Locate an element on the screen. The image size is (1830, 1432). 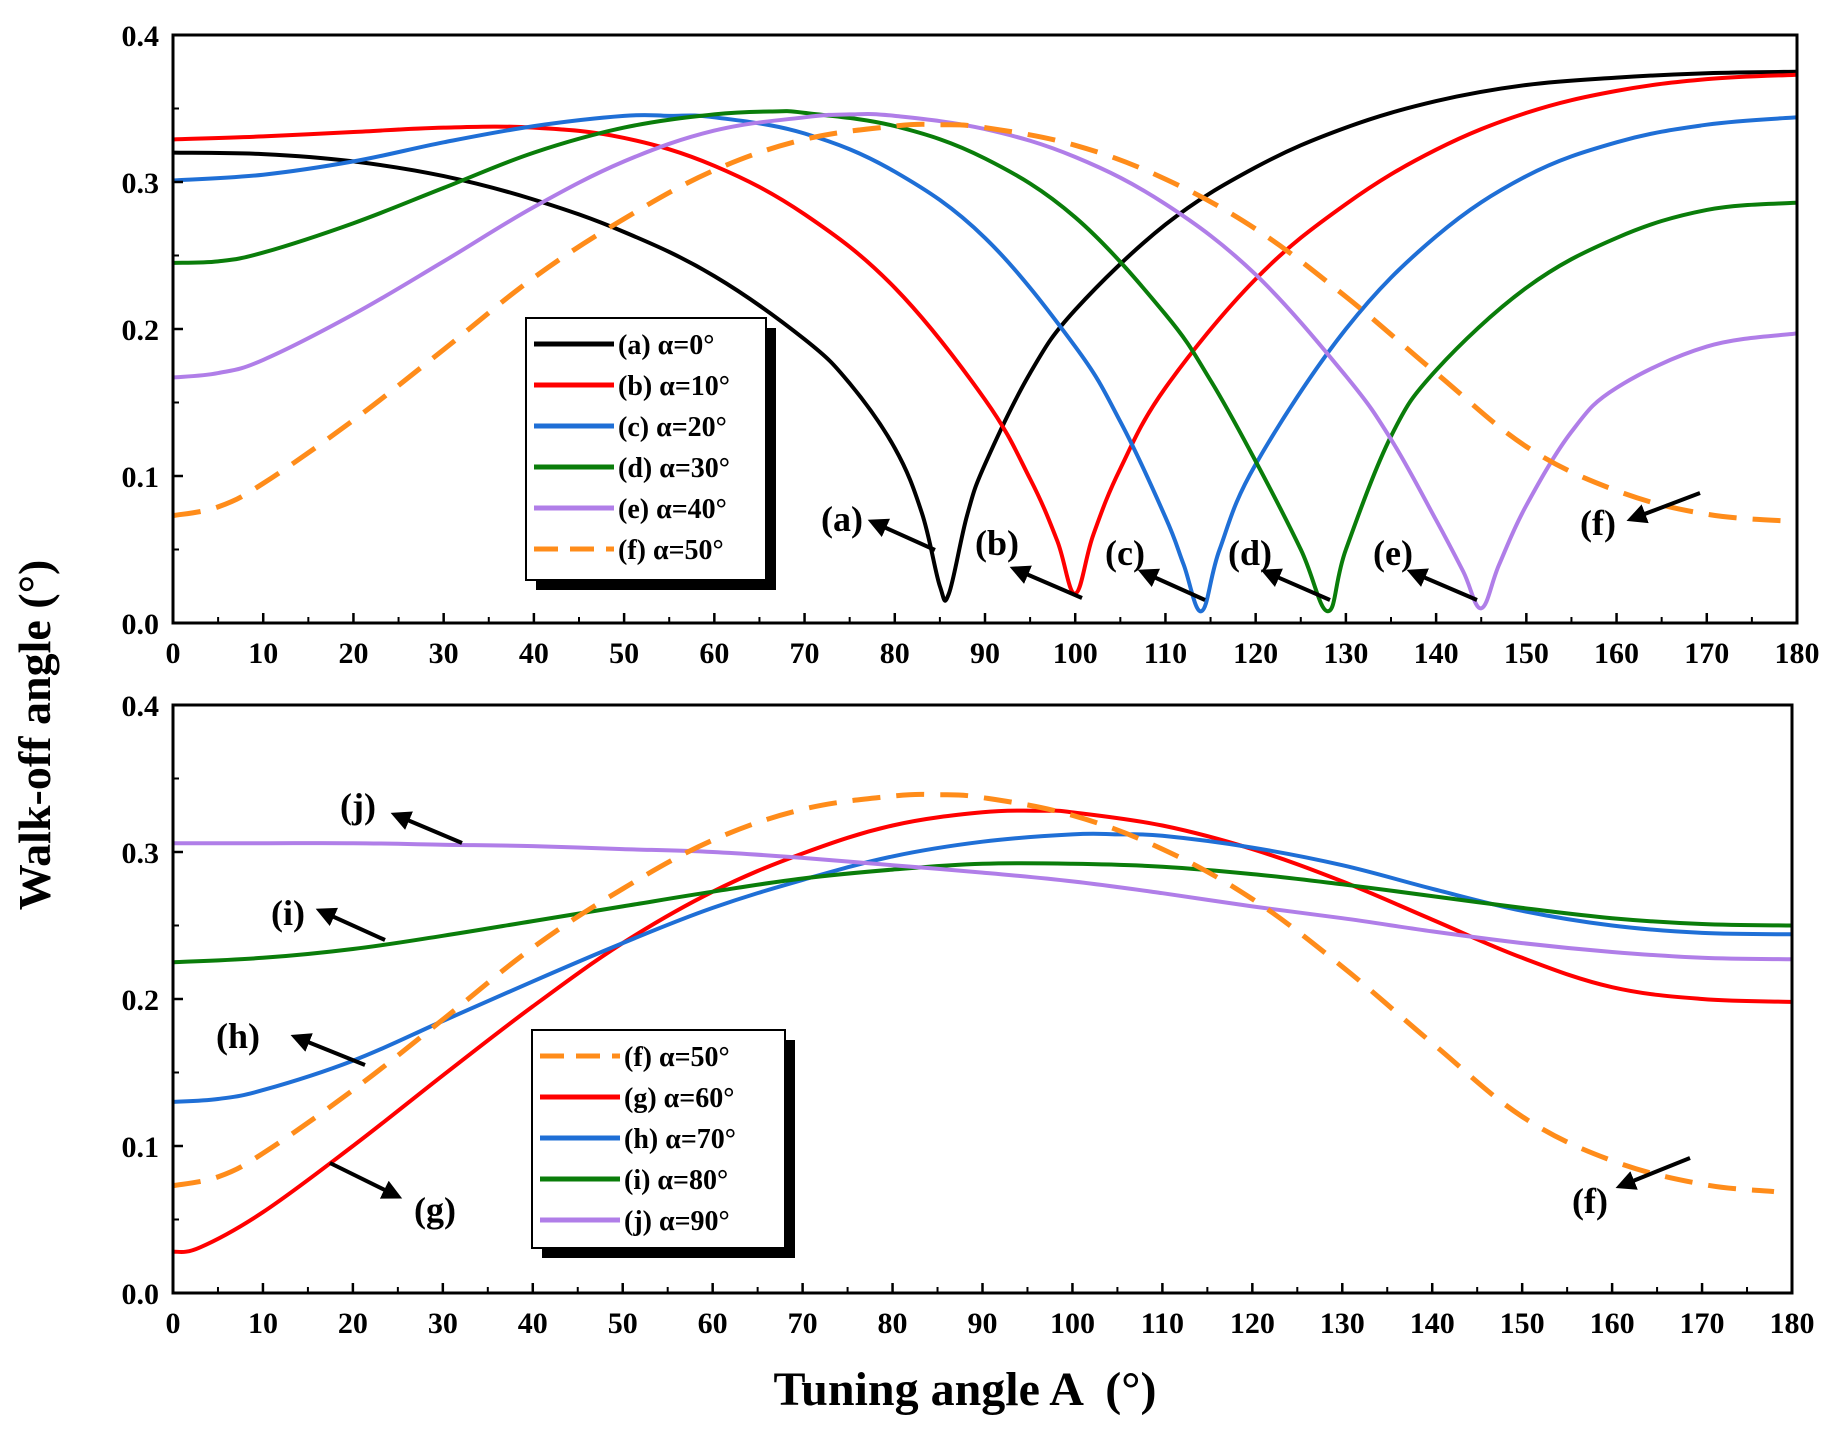
bottom-legend-label-3: (i) α=80° is located at coordinates (676, 1180).